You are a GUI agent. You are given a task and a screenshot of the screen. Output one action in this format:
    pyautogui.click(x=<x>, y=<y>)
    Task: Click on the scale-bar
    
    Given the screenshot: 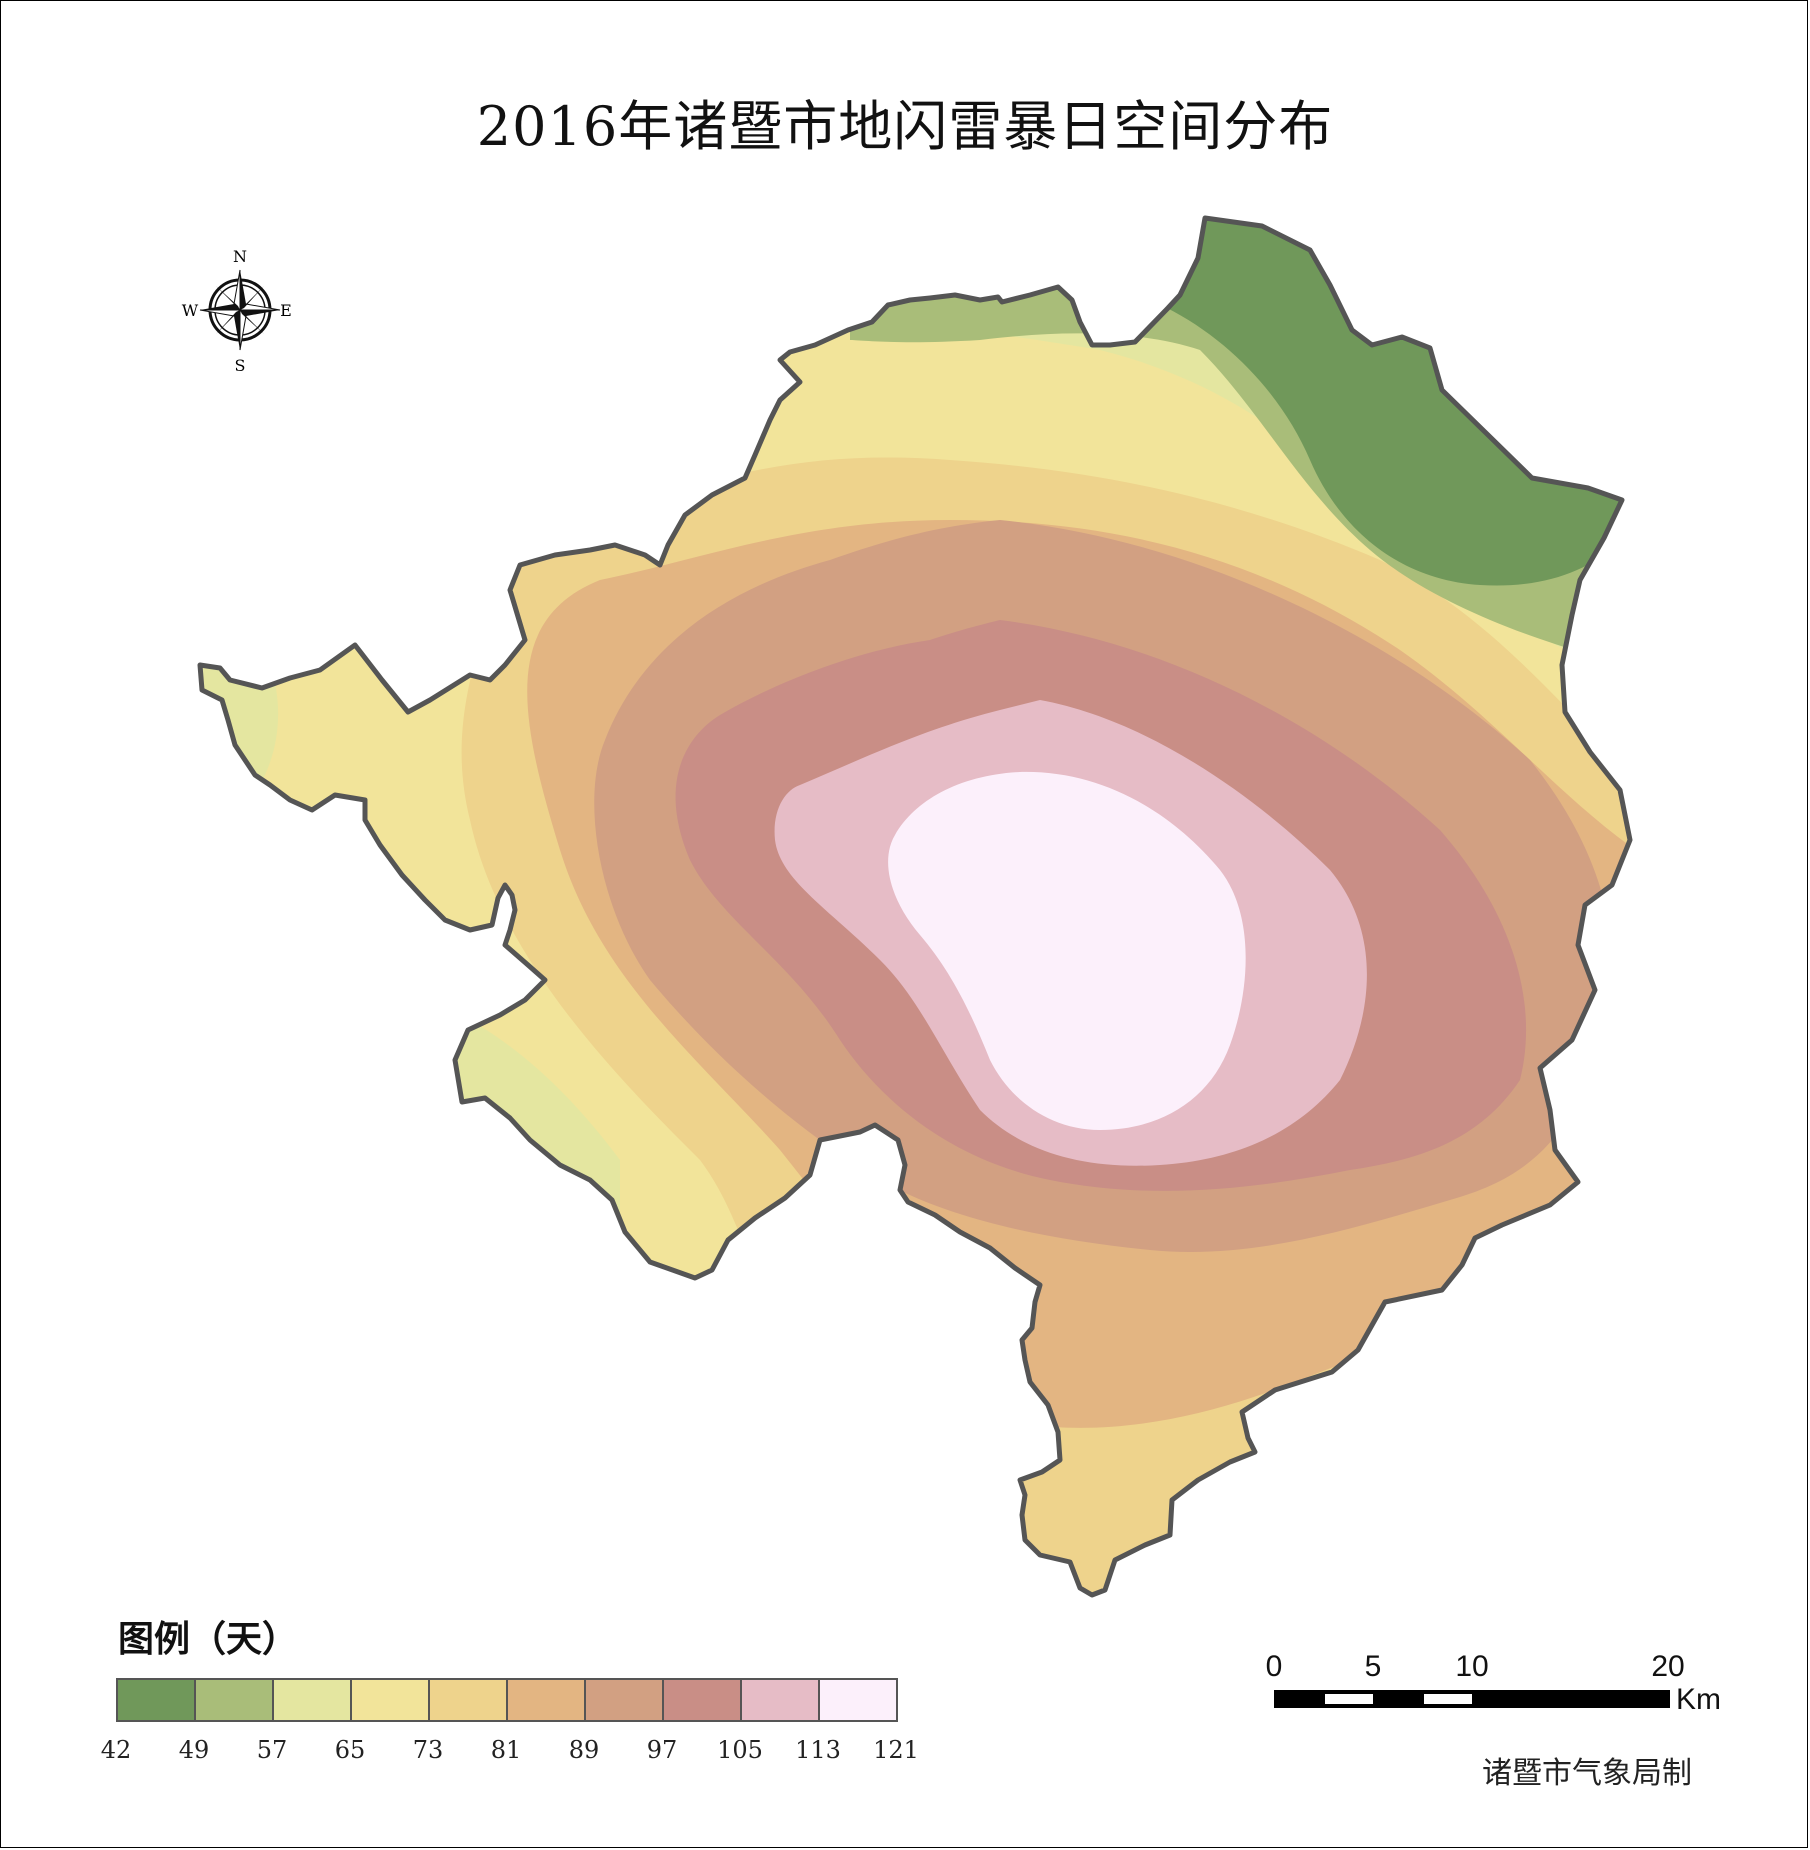 What is the action you would take?
    pyautogui.click(x=1472, y=1699)
    